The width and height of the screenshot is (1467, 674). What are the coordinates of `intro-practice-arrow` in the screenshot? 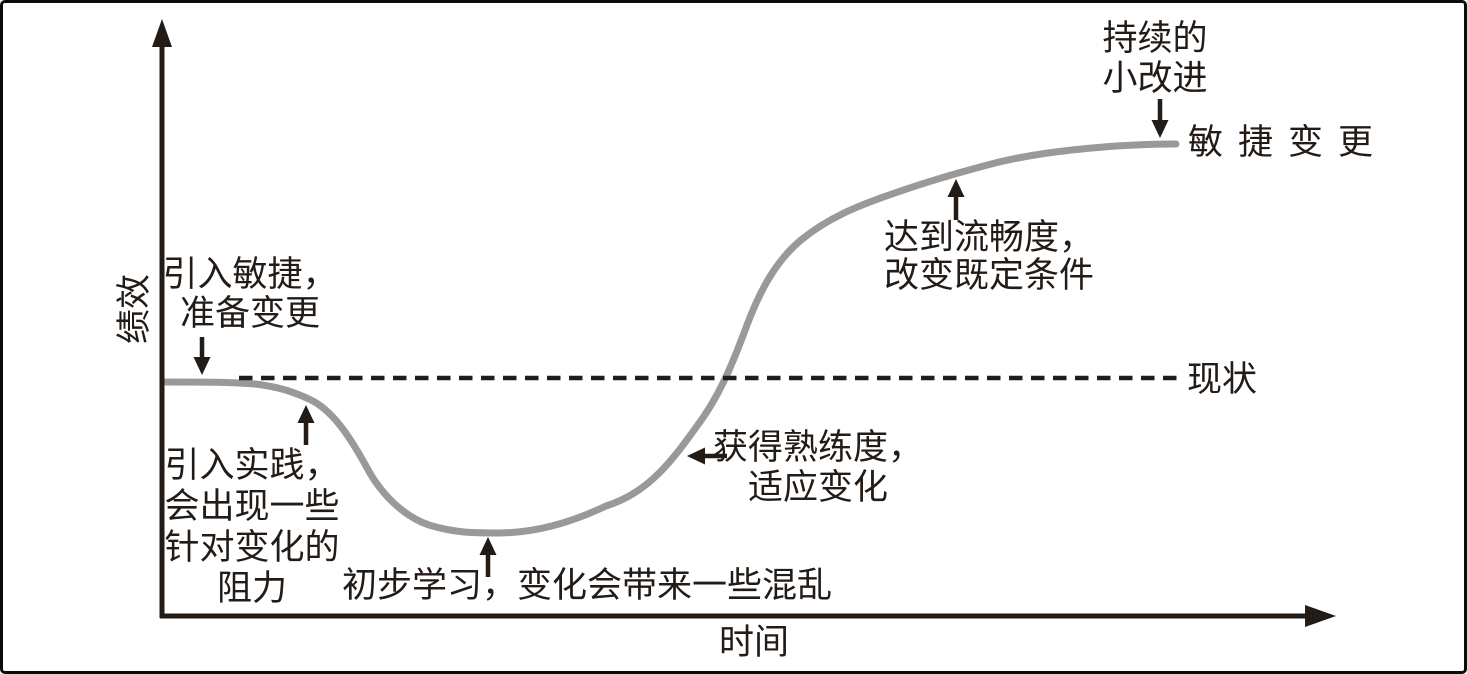 It's located at (306, 425).